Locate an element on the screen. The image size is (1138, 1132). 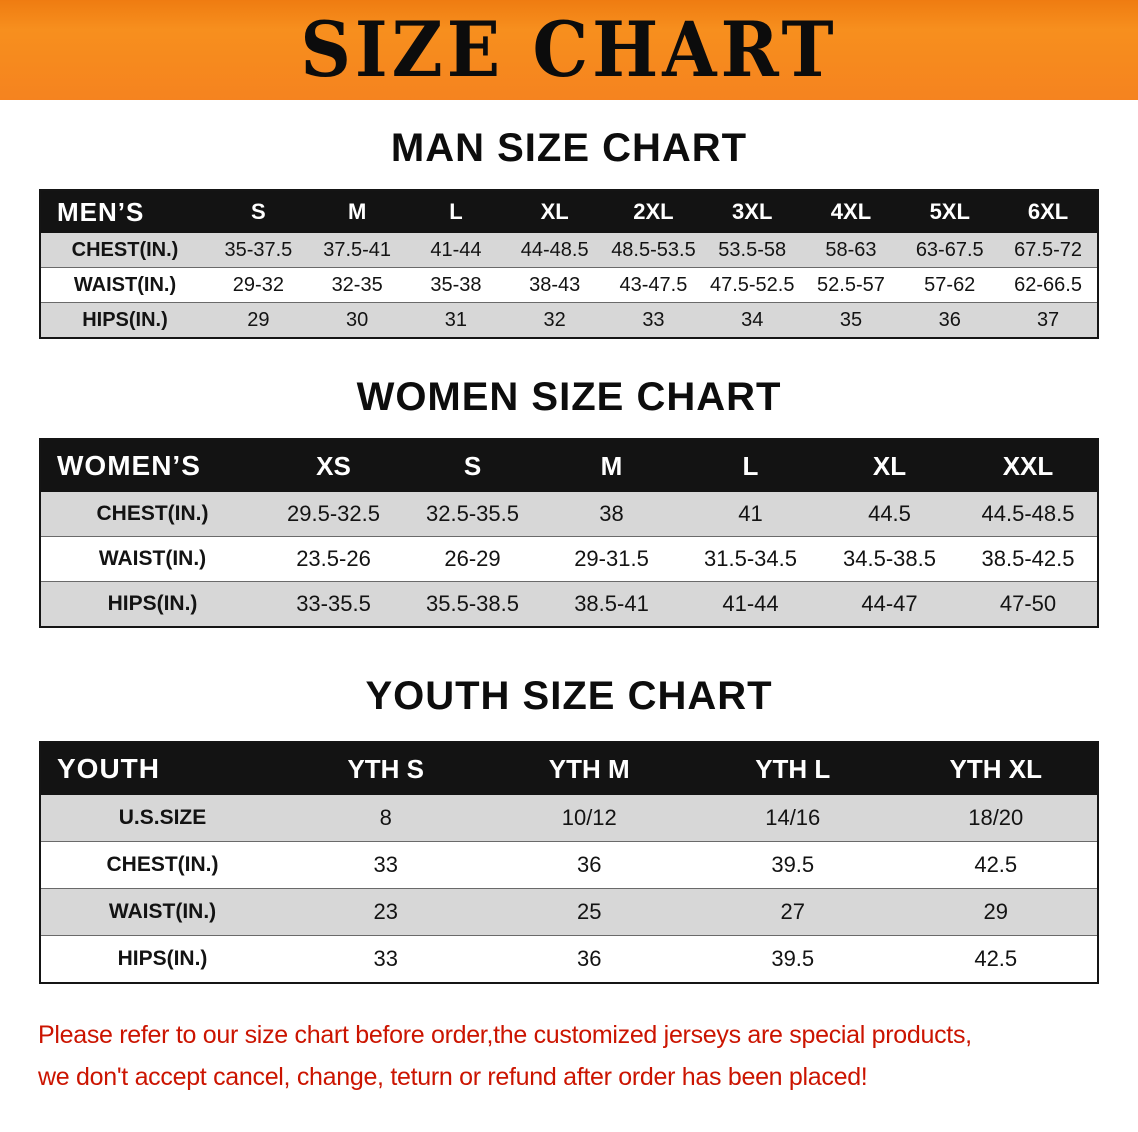
size-value-cell: 41 is located at coordinates (750, 513).